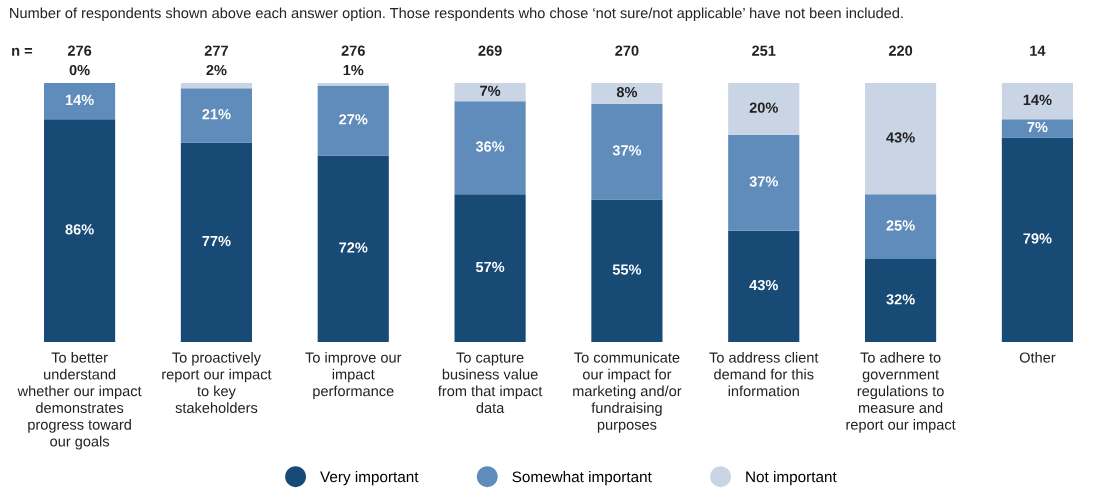  What do you see at coordinates (582, 478) in the screenshot?
I see `legend-label: Somewhat important` at bounding box center [582, 478].